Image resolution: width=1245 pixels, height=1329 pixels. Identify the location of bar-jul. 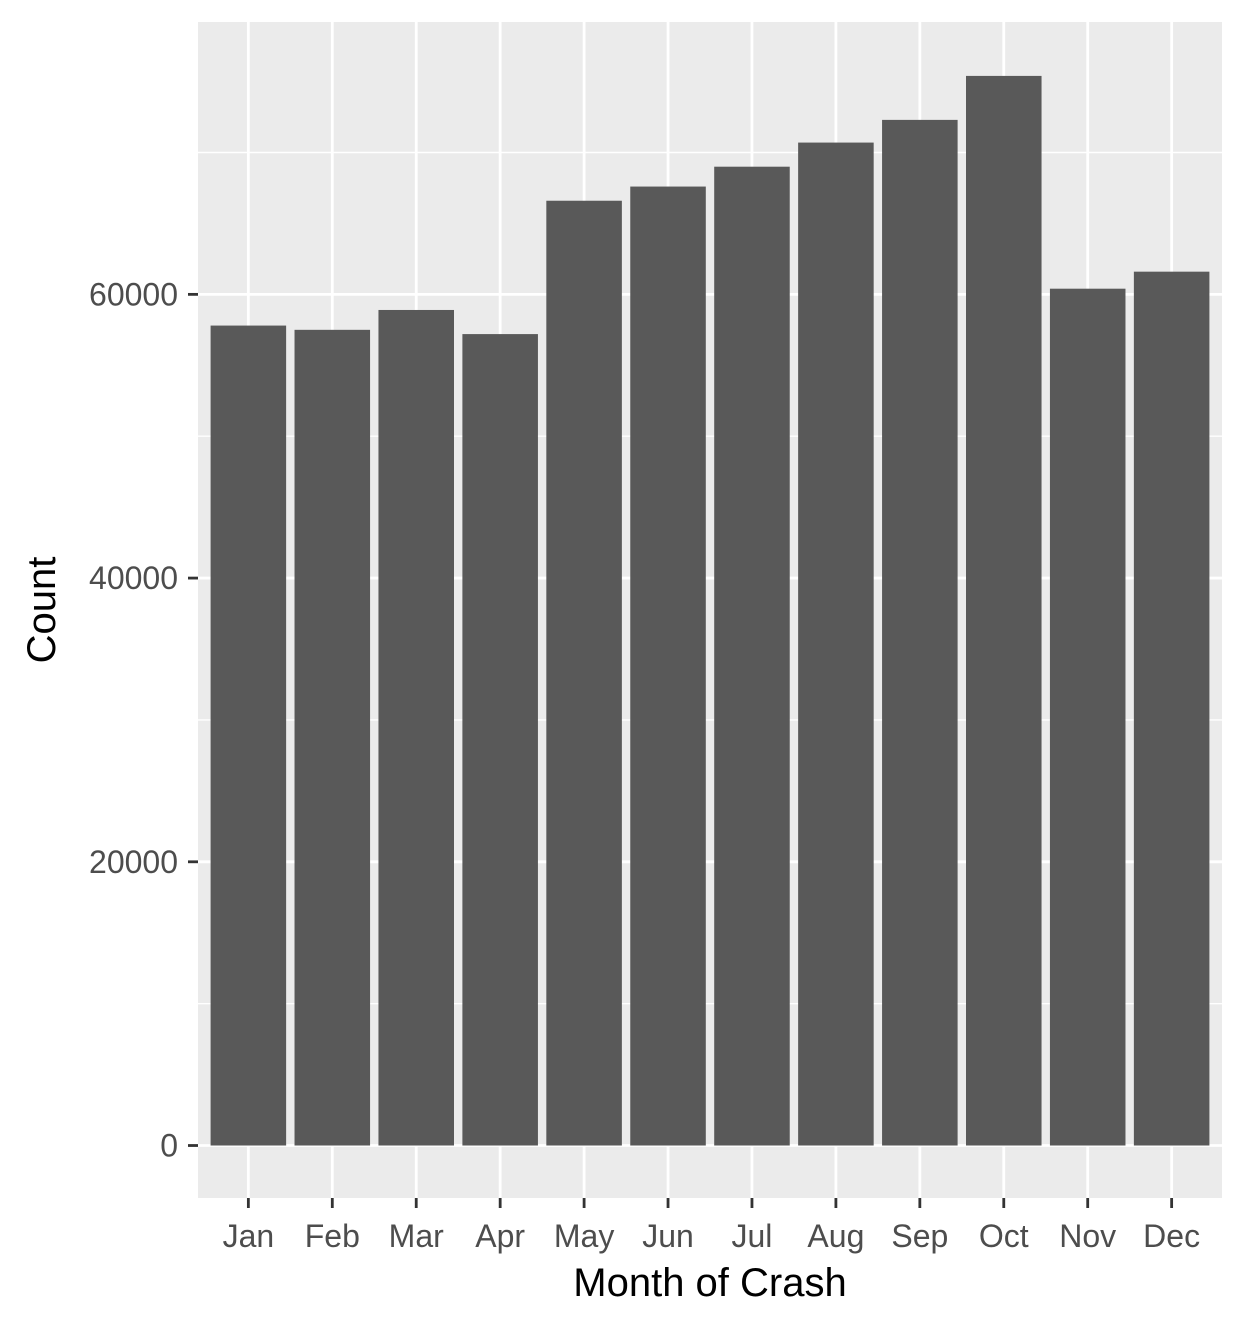
(752, 656).